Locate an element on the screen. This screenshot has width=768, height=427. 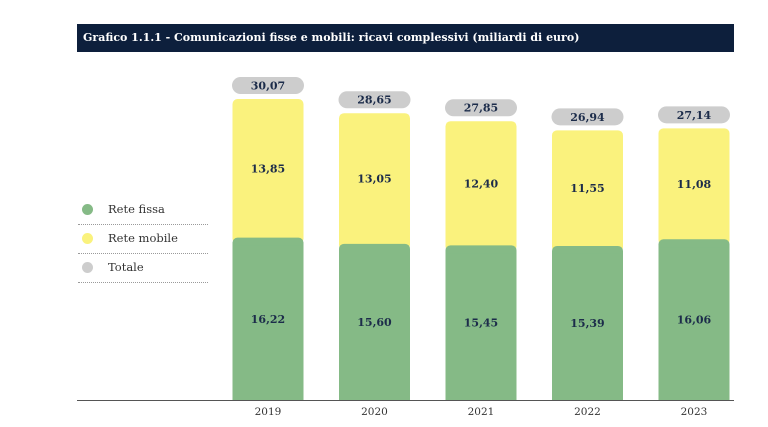
total-label-2021: 27,85 is located at coordinates (481, 108).